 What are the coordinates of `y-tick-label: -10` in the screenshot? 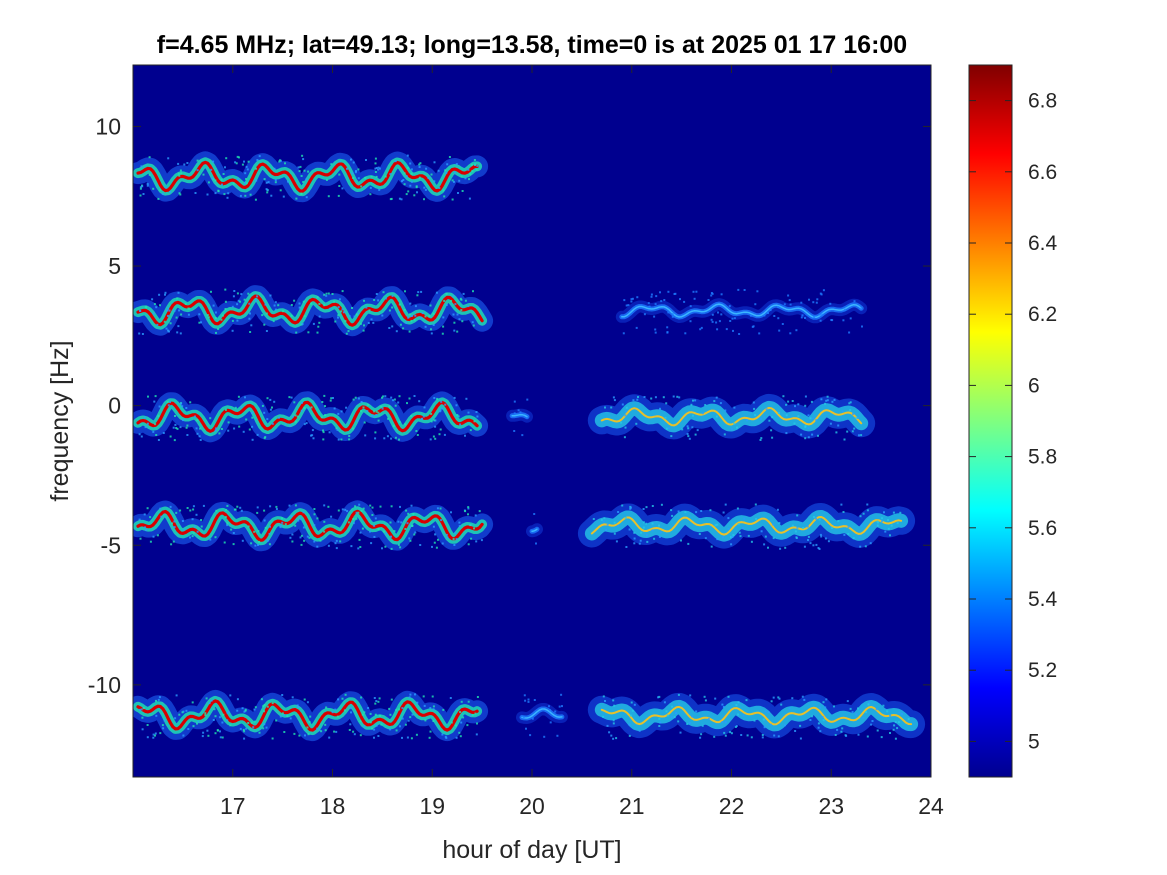 It's located at (104, 685).